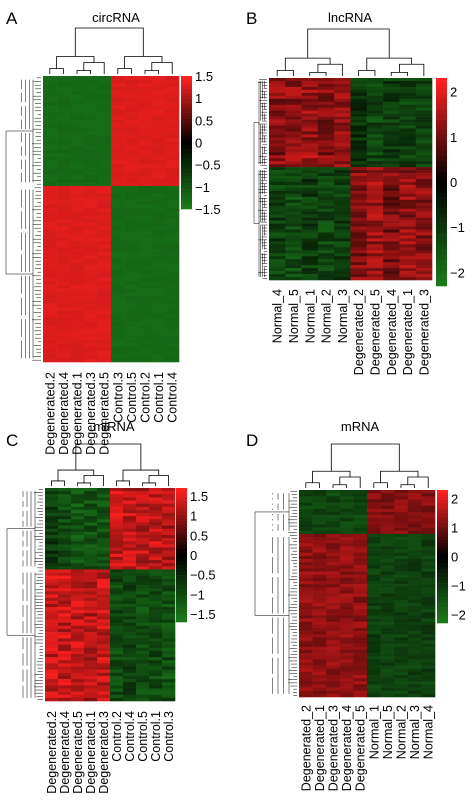 This screenshot has width=473, height=801. Describe the element at coordinates (197, 594) in the screenshot. I see `colorbar-tick-label: −1` at that location.